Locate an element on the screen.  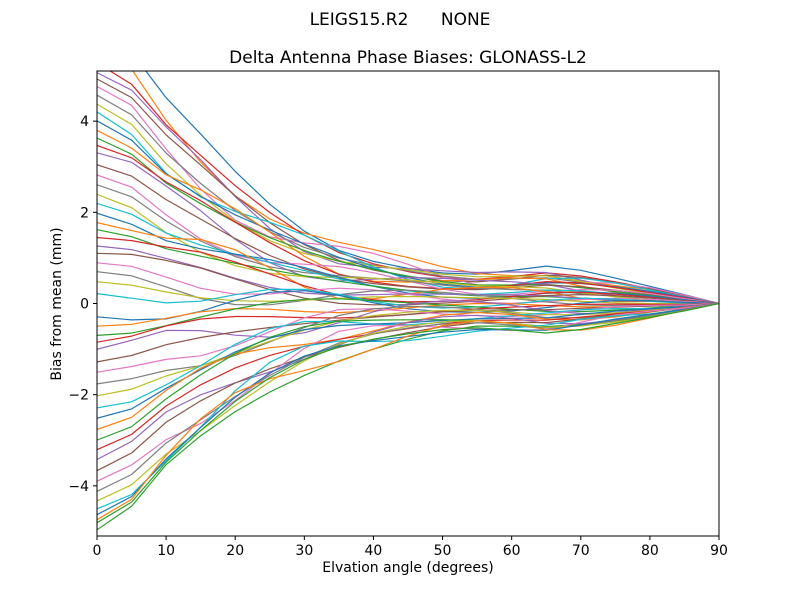
x-tick-label: 30 is located at coordinates (304, 551).